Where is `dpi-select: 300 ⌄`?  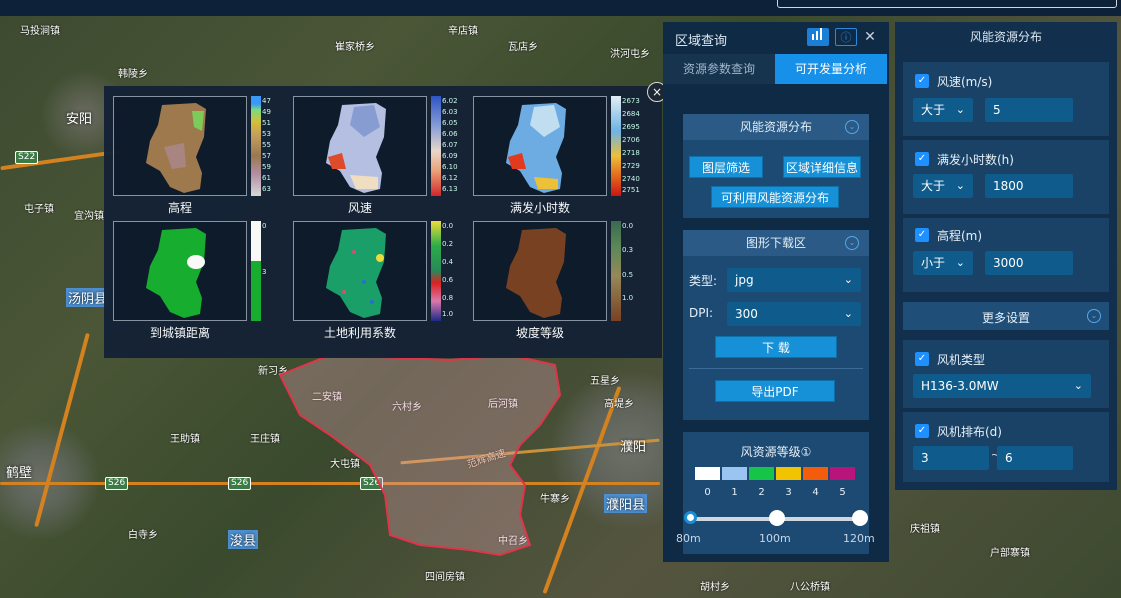
dpi-select: 300 ⌄ is located at coordinates (794, 314).